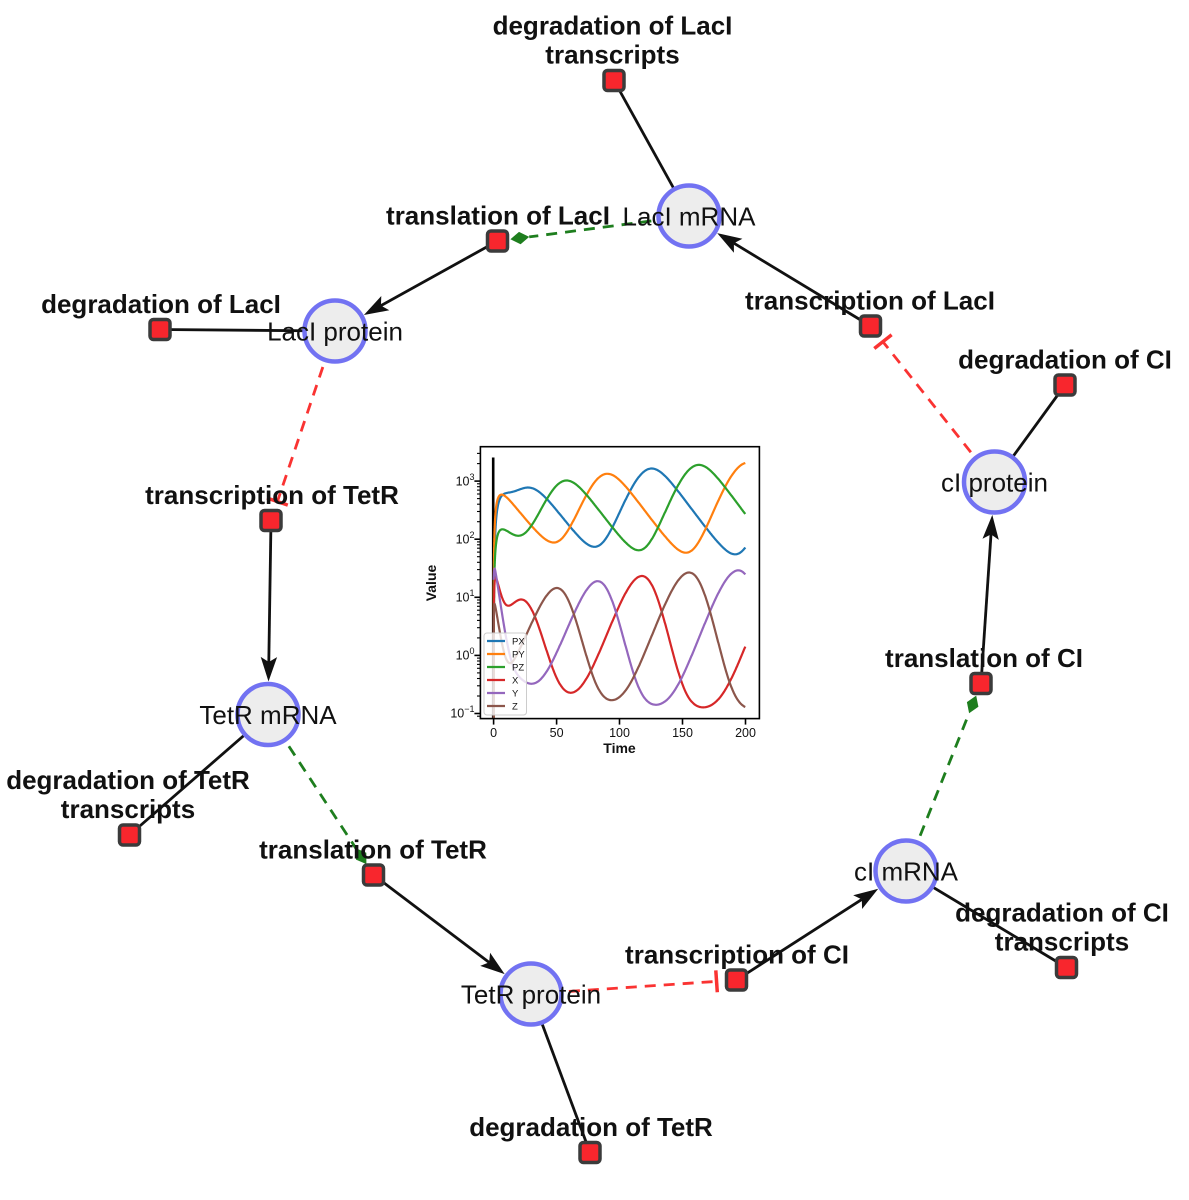  Describe the element at coordinates (518, 641) in the screenshot. I see `svg-text: PX` at that location.